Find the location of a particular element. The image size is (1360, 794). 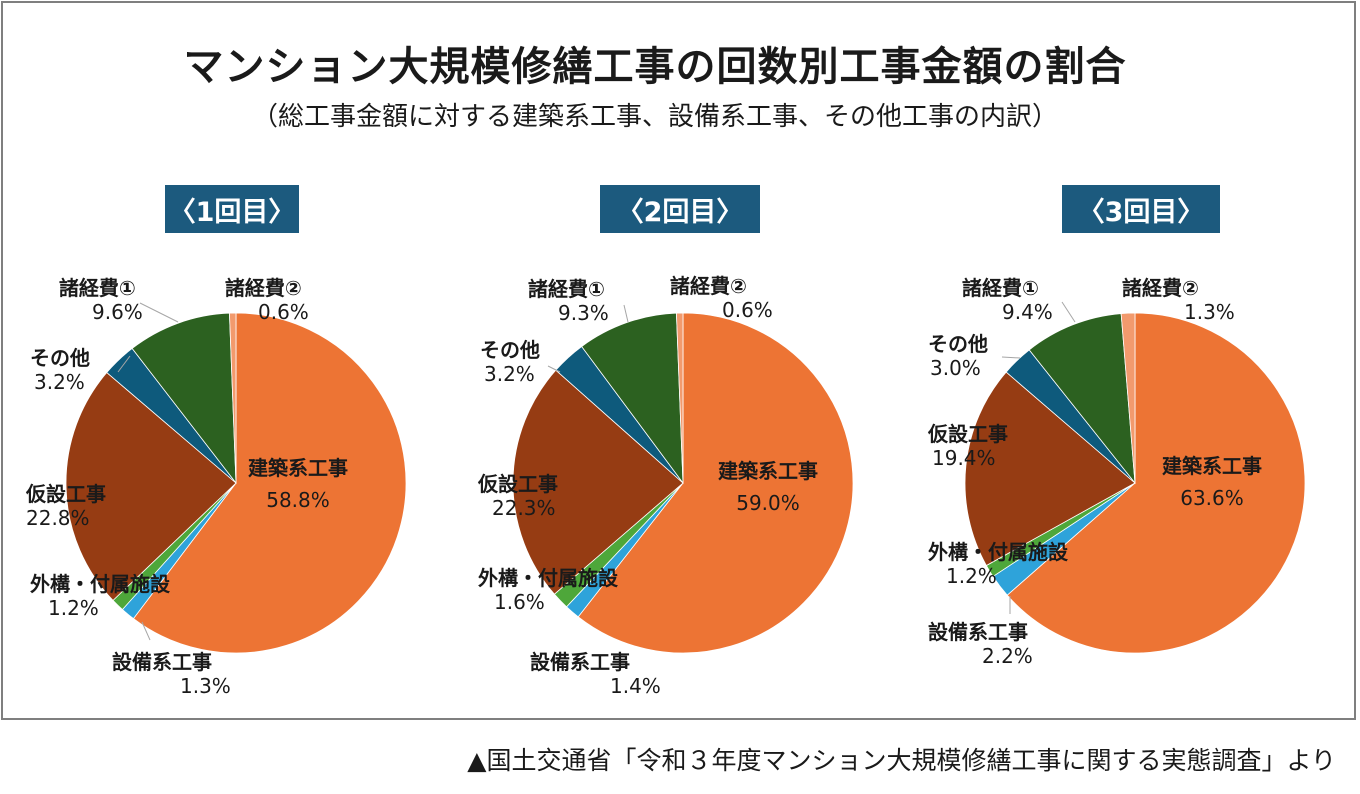

pie-3-label-外構・付属施設: 外構・付属施設 1.2% is located at coordinates (998, 564).